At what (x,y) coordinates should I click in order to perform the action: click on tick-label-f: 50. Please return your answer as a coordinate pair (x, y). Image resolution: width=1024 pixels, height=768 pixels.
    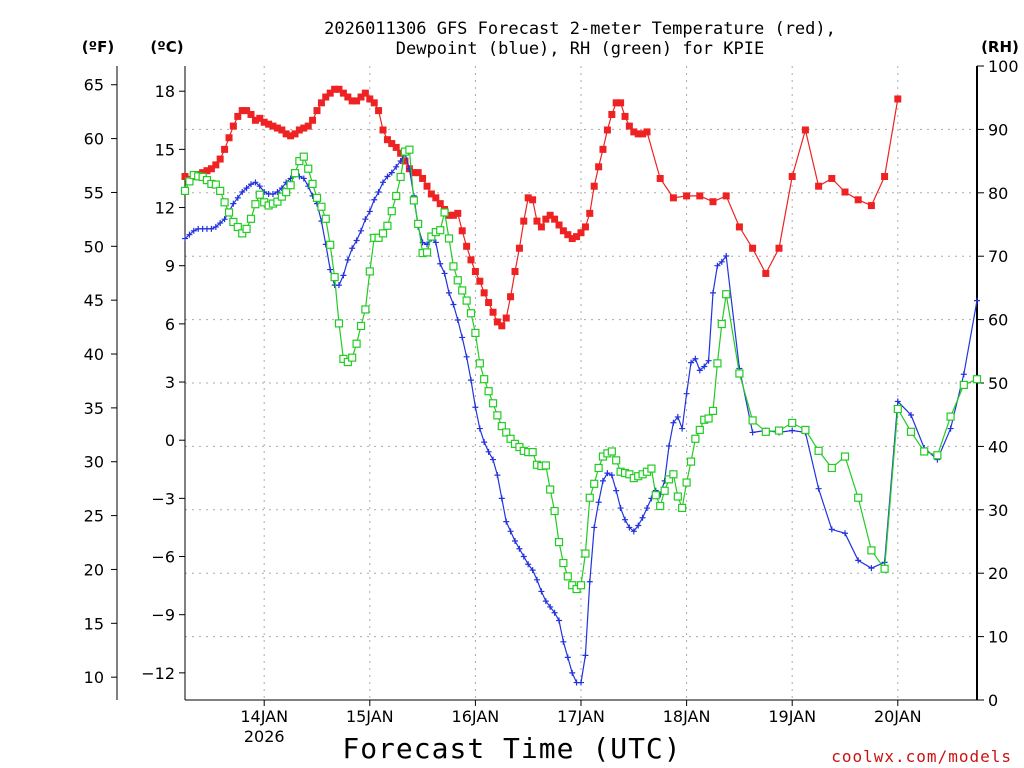
    Looking at the image, I should click on (94, 246).